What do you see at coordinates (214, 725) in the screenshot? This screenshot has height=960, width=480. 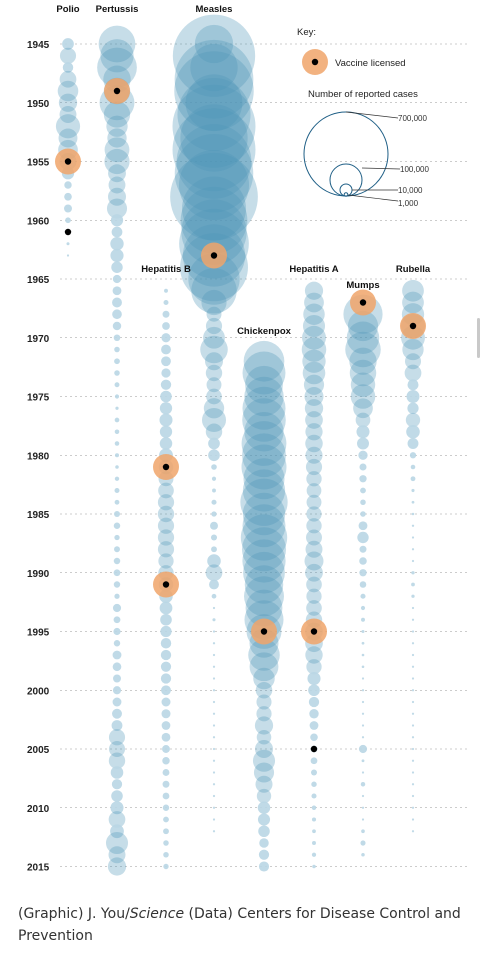 I see `measles-bubble-2003` at bounding box center [214, 725].